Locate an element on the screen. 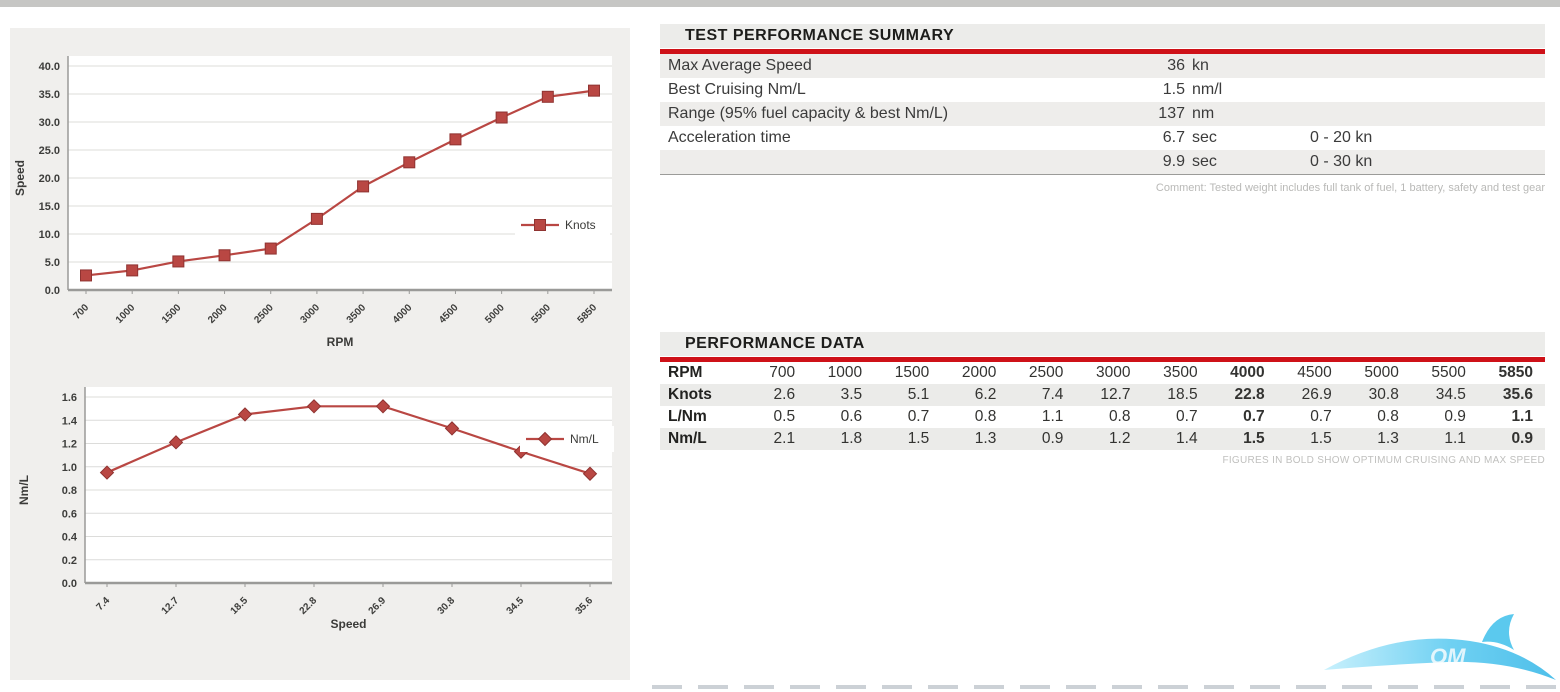 This screenshot has width=1560, height=692. perf-cell: 3000 is located at coordinates (1113, 372).